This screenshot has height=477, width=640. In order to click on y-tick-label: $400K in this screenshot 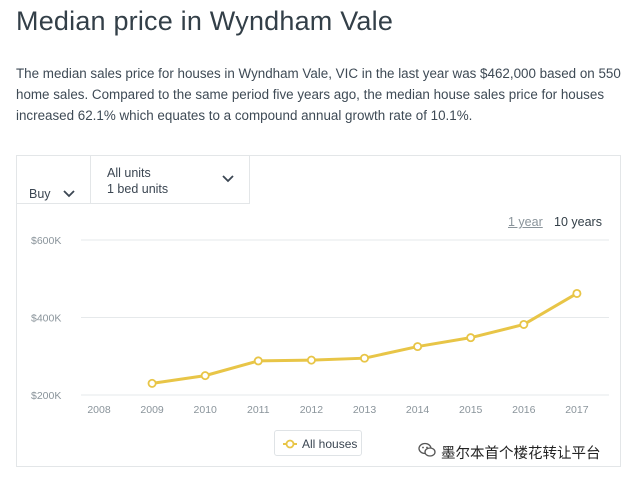, I will do `click(46, 319)`.